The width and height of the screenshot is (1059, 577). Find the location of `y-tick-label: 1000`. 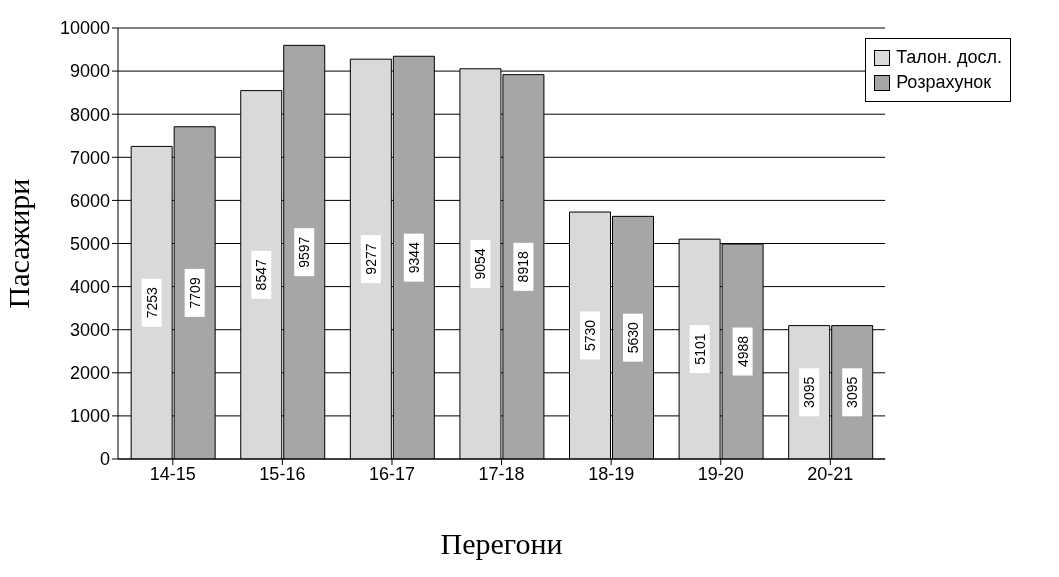

y-tick-label: 1000 is located at coordinates (89, 416).